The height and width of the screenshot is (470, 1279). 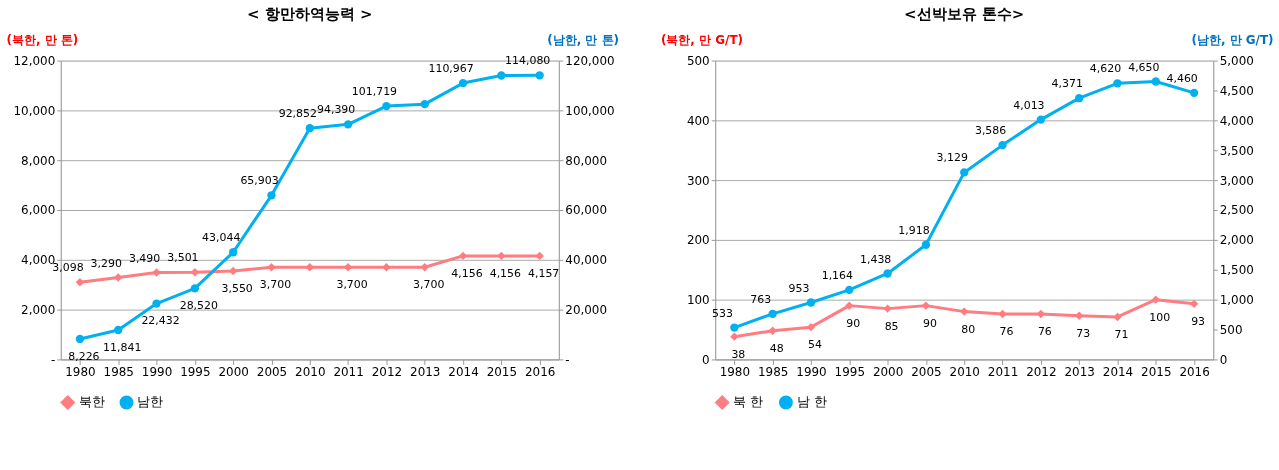 What do you see at coordinates (722, 313) in the screenshot?
I see `data-label: 533` at bounding box center [722, 313].